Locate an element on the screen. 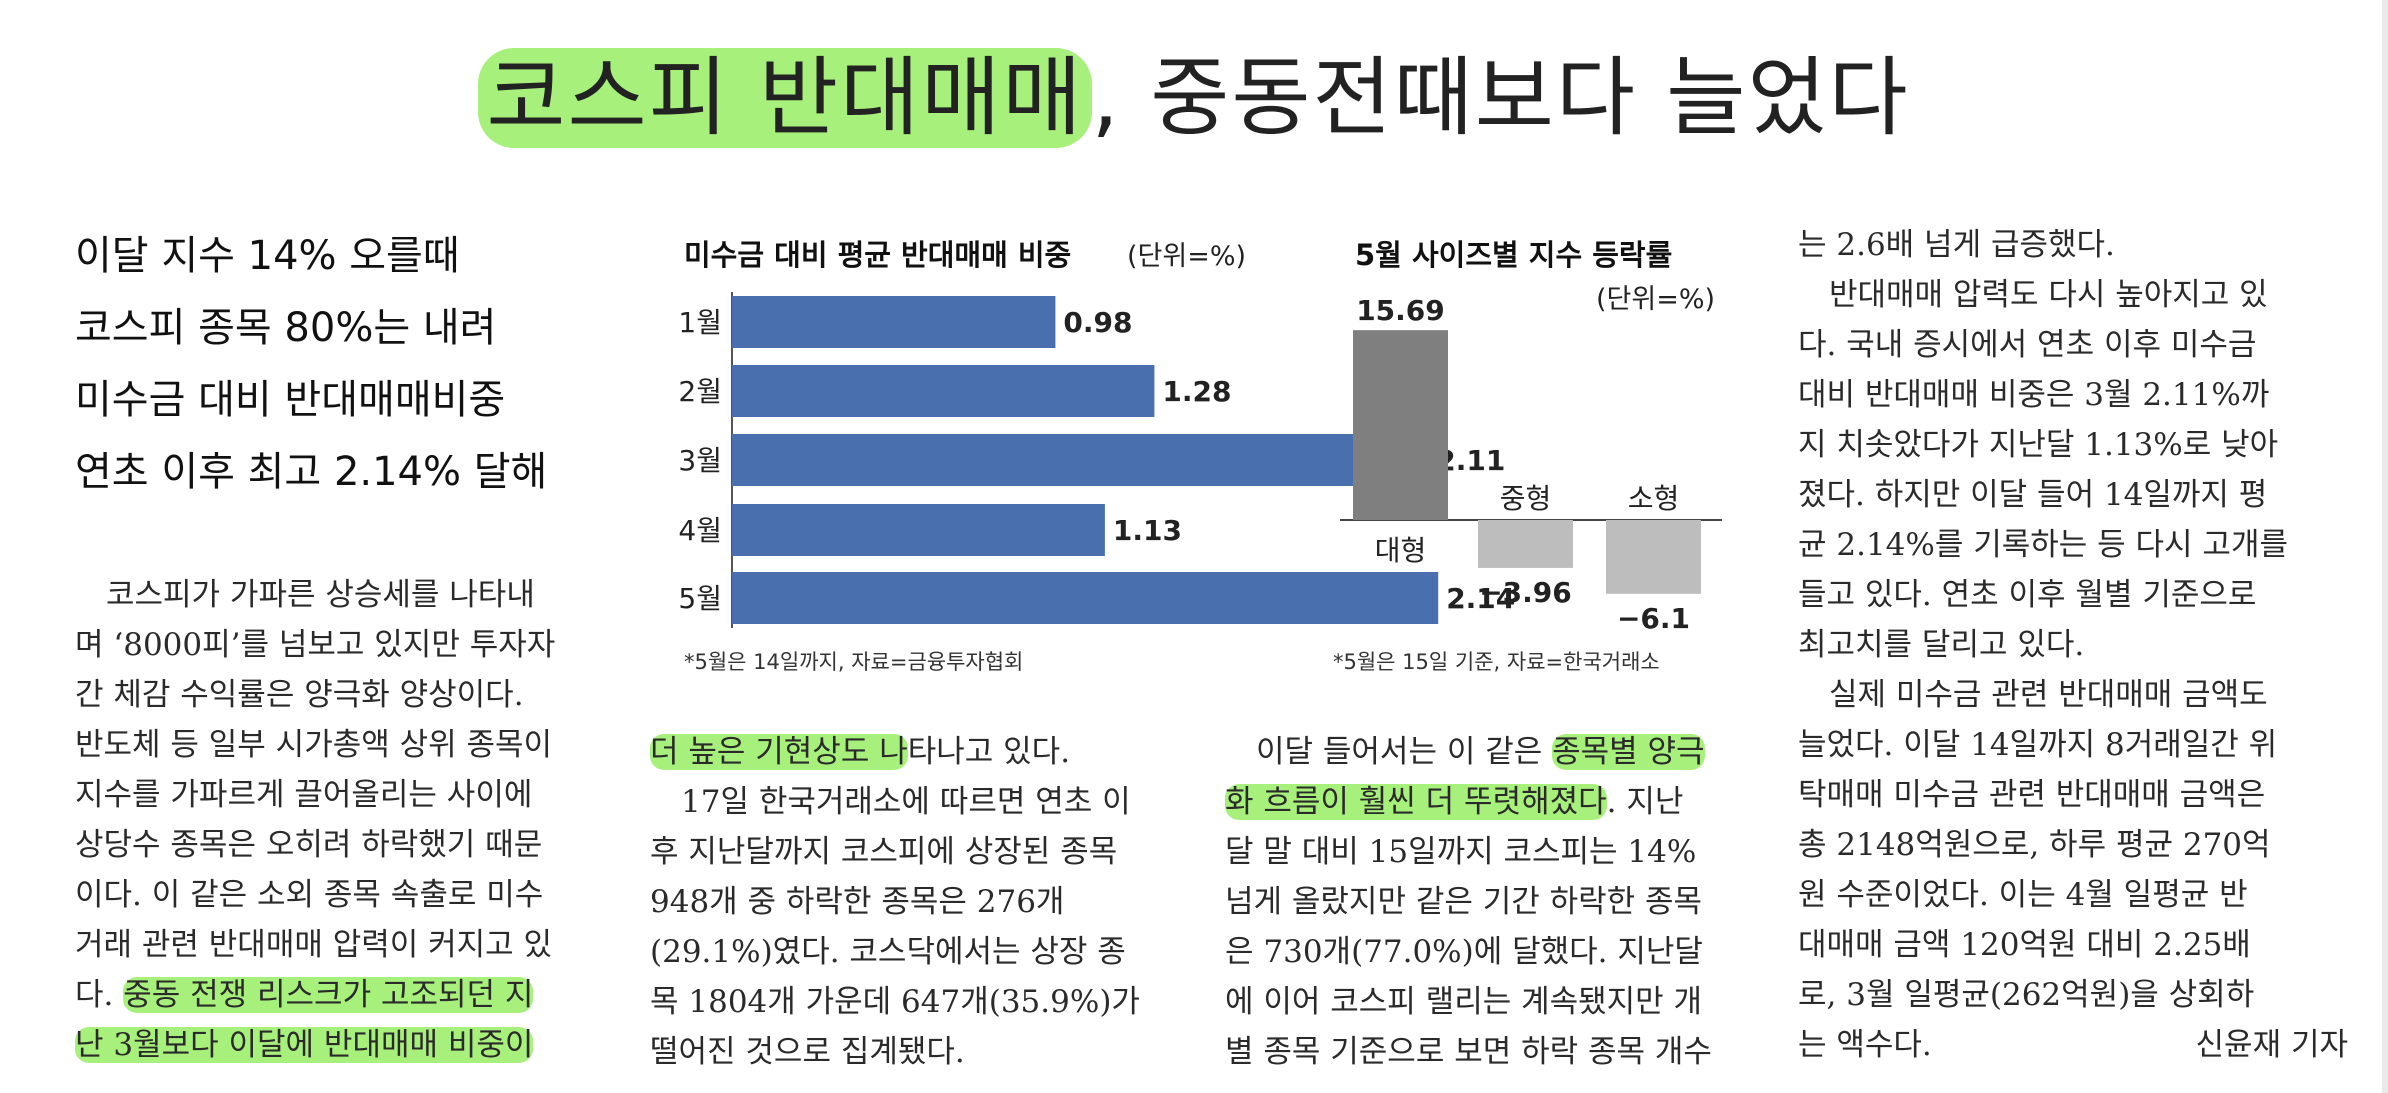  body-line: 반대매매 압력도 다시 높아지고 있 is located at coordinates (2033, 295).